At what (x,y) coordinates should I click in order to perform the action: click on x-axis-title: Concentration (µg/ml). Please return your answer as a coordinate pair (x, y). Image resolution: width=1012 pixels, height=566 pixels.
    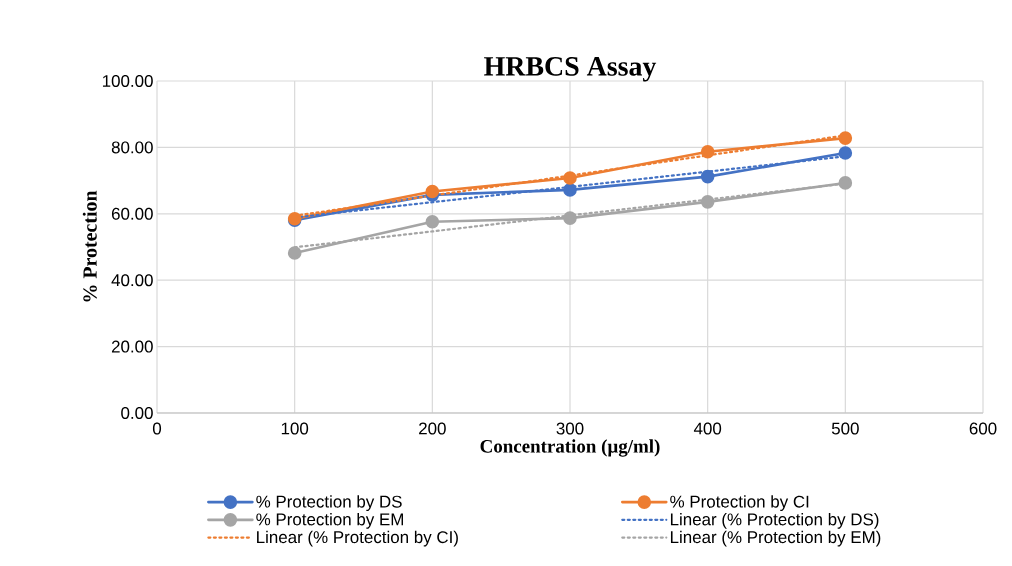
    Looking at the image, I should click on (570, 448).